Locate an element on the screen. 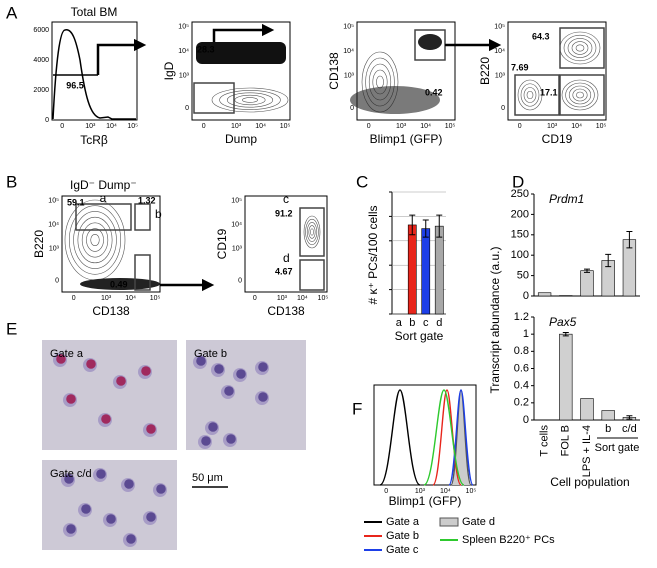  y-tick-label: 6000 is located at coordinates (41, 30).